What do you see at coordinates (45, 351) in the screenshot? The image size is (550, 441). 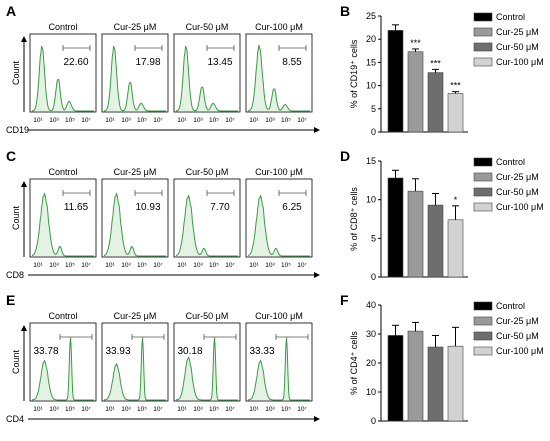 I see `gate-value: 33.78` at bounding box center [45, 351].